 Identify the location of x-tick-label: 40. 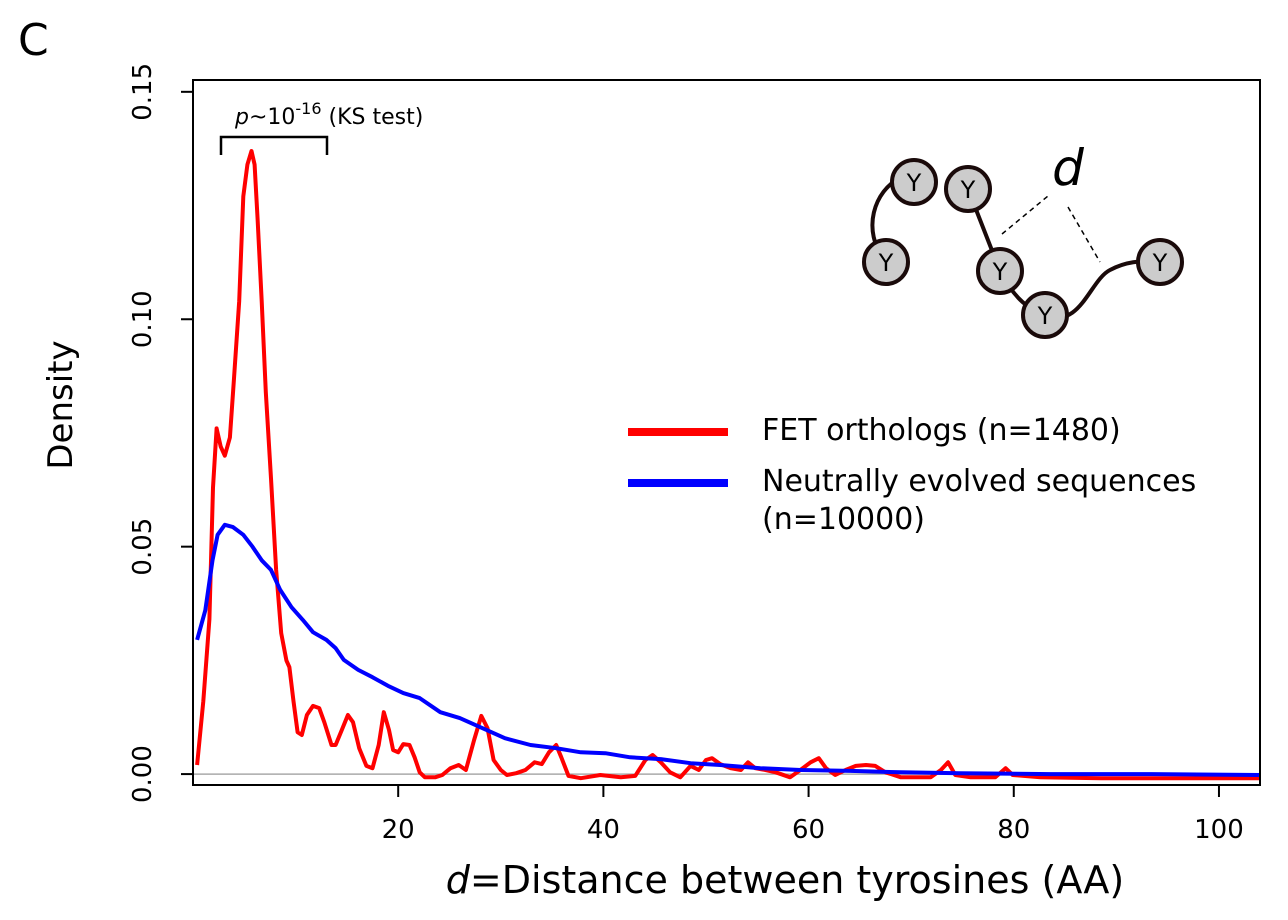
(603, 830).